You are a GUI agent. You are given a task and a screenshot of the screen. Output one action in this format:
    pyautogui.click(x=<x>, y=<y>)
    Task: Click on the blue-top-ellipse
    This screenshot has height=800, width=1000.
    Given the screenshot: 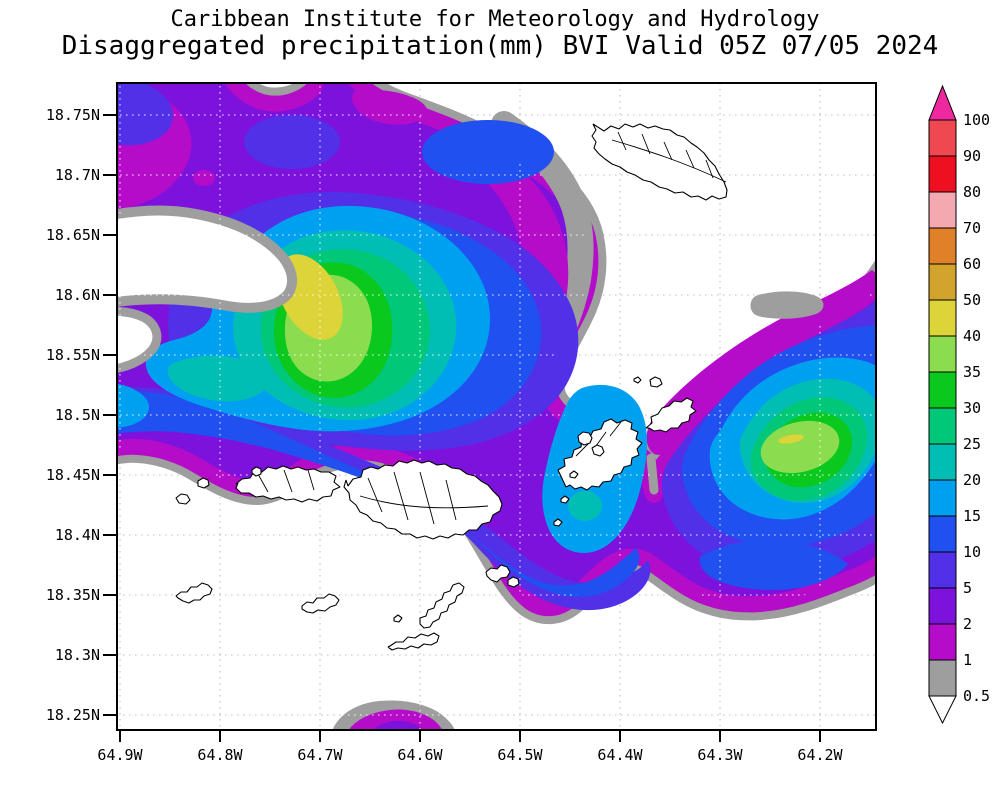 What is the action you would take?
    pyautogui.click(x=488, y=152)
    